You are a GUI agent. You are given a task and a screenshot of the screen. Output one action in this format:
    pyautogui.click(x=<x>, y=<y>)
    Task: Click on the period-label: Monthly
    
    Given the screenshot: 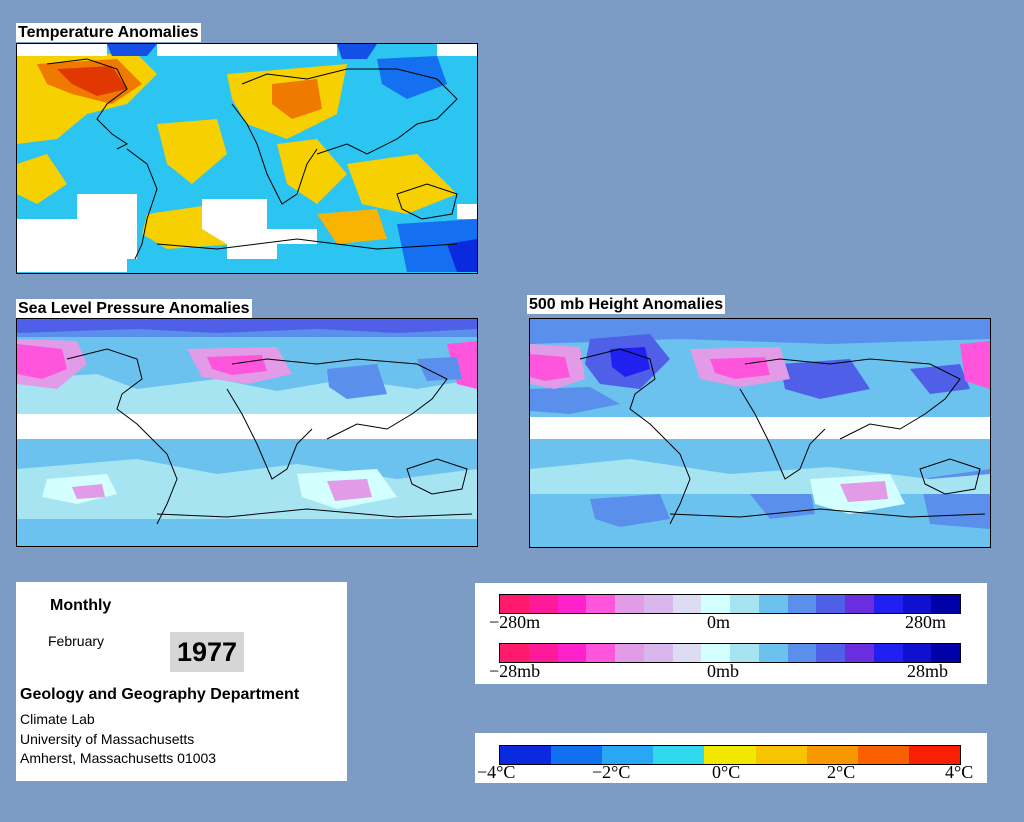 What is the action you would take?
    pyautogui.click(x=81, y=605)
    